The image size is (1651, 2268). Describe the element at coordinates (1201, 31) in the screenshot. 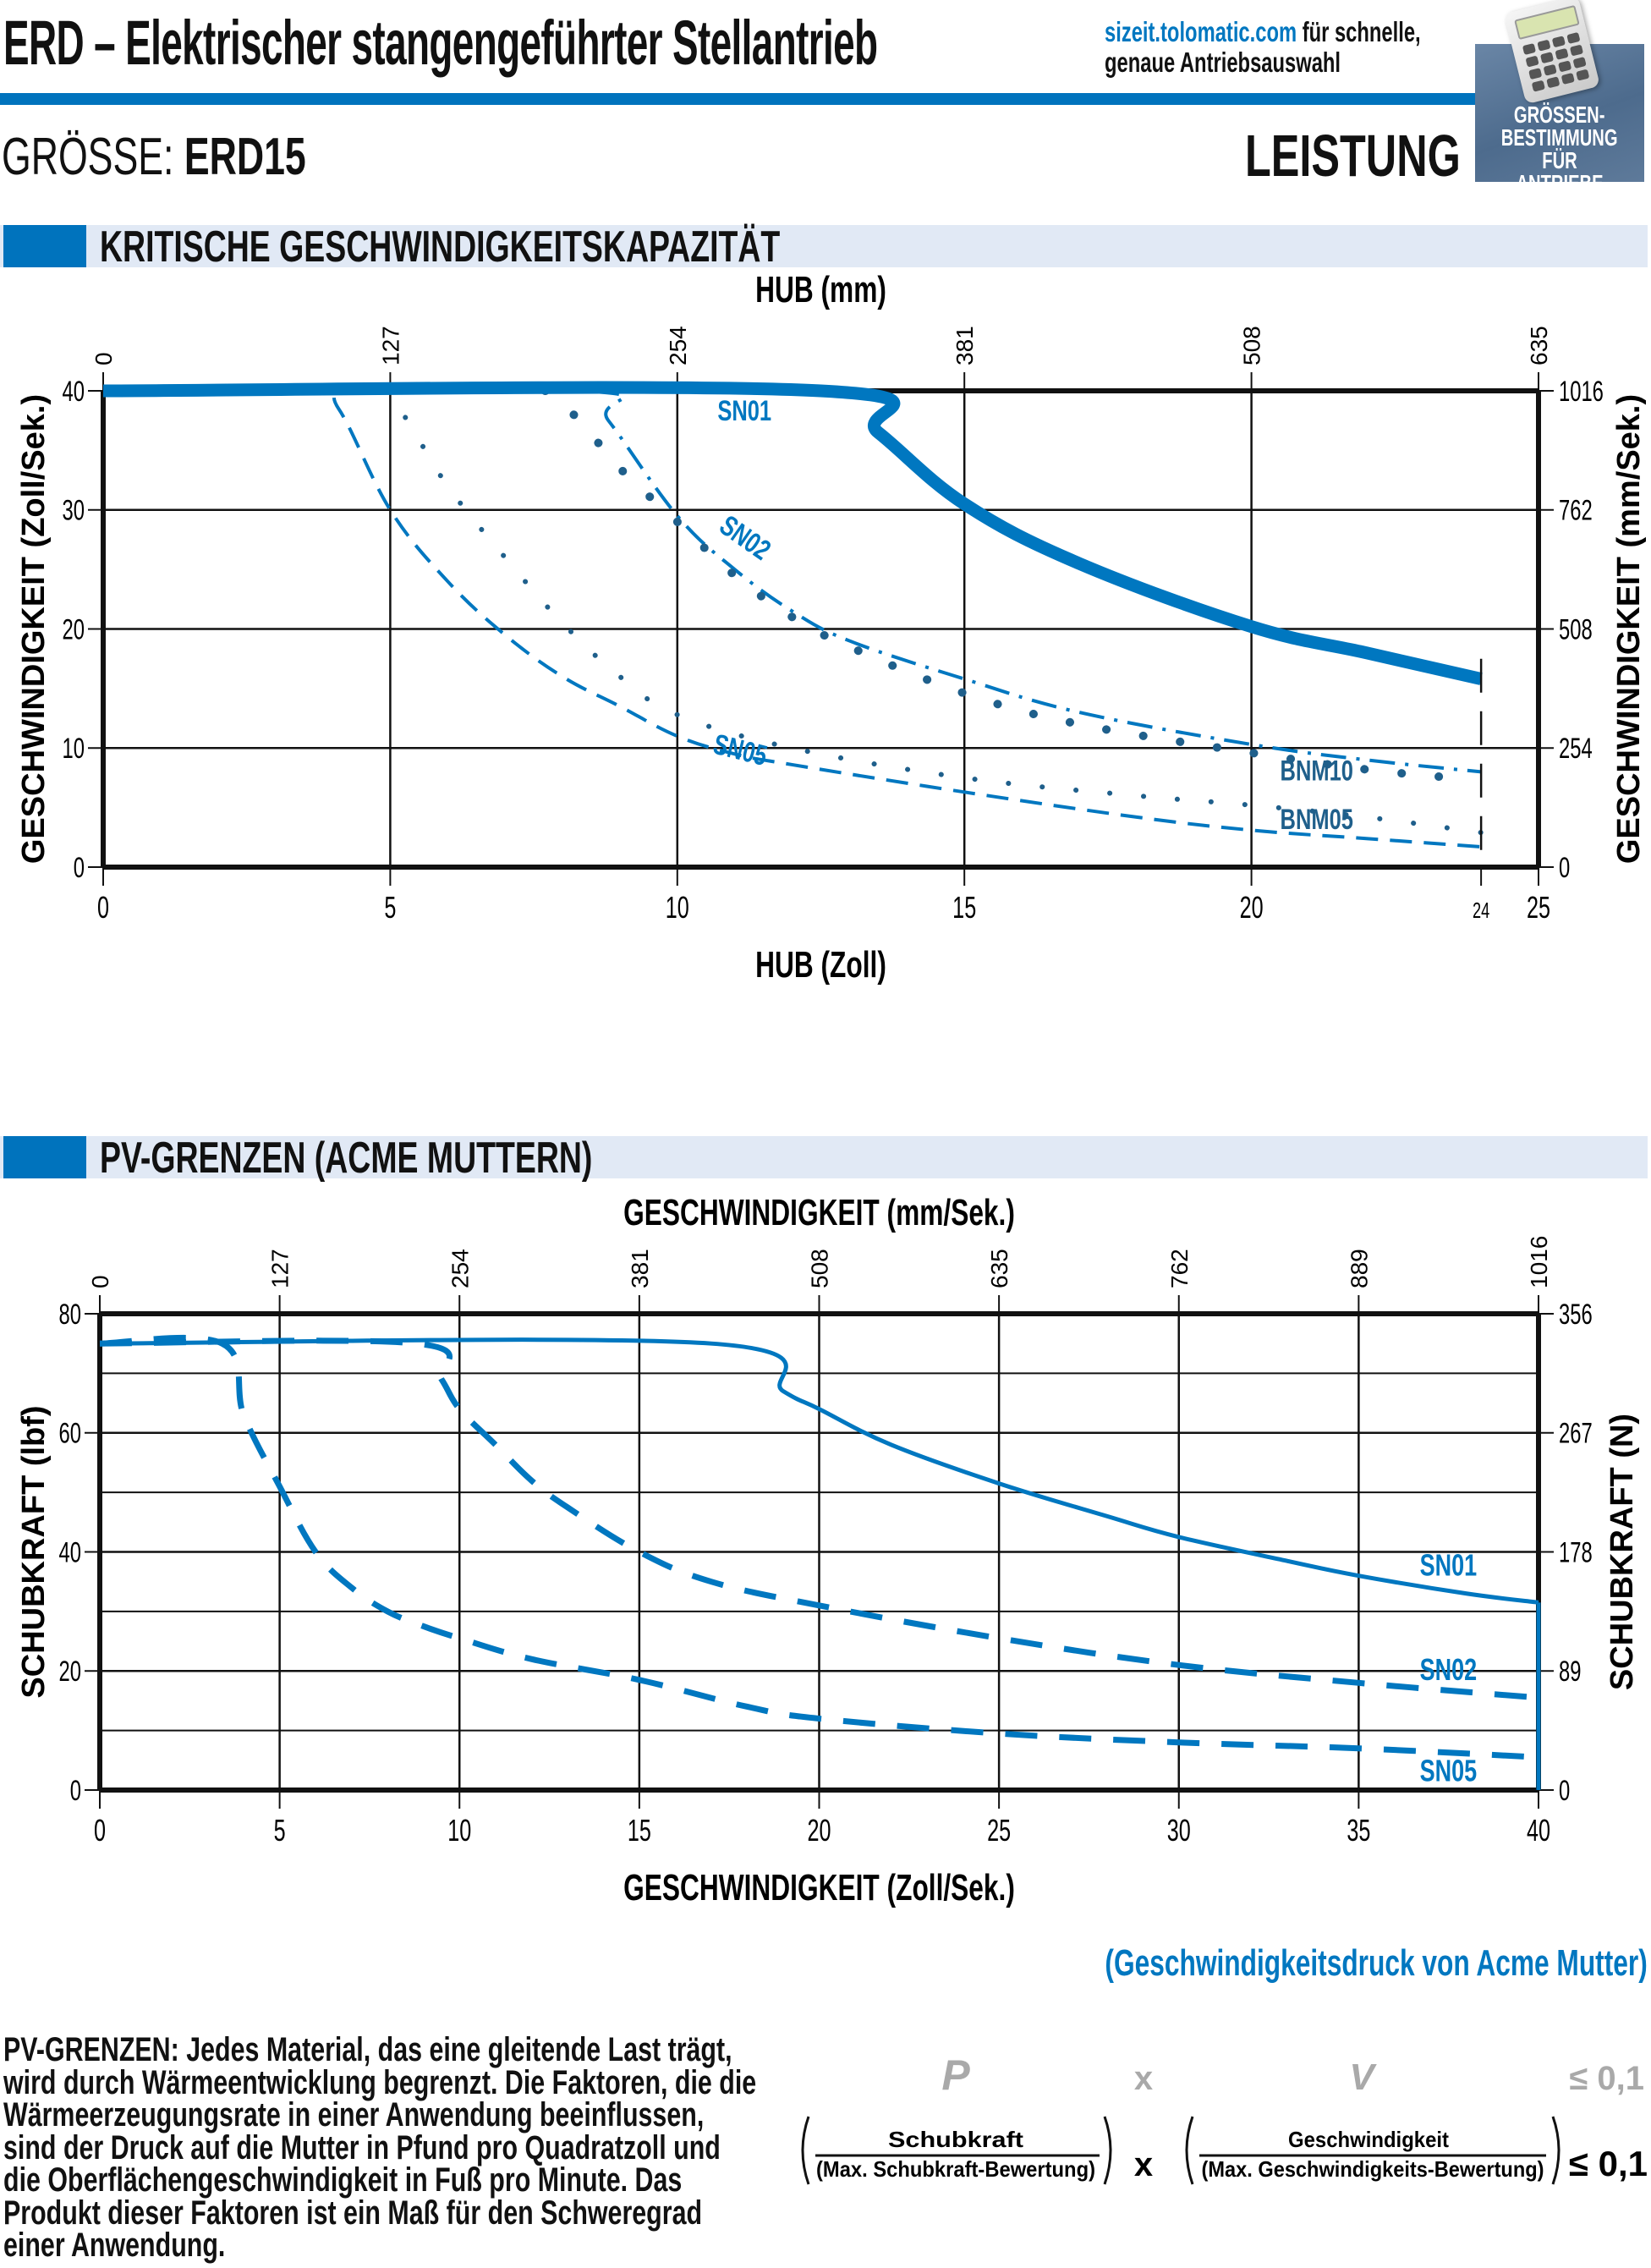

I see `sizeit-link: sizeit.tolomatic.com` at that location.